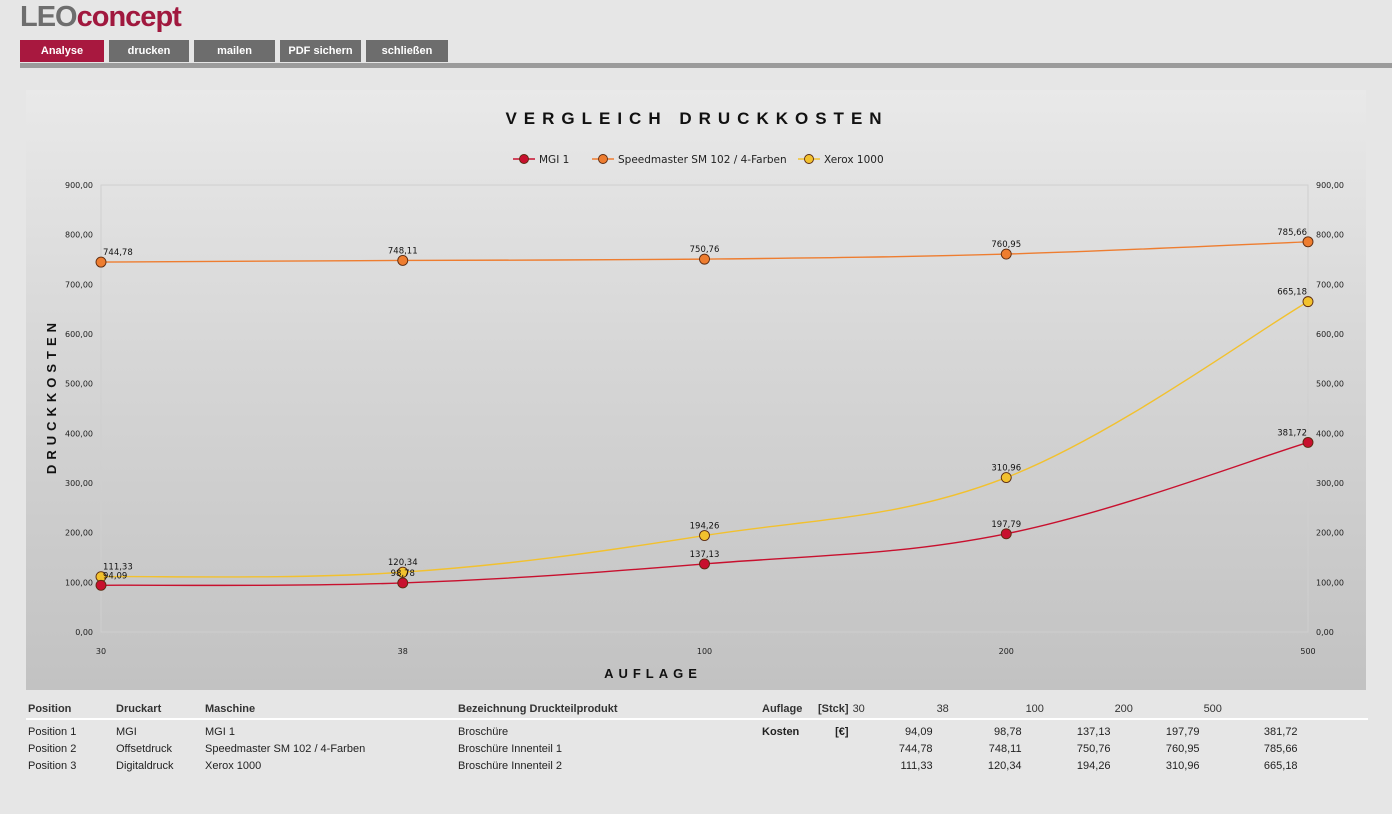 The height and width of the screenshot is (814, 1392). I want to click on data-label: 748,11, so click(403, 251).